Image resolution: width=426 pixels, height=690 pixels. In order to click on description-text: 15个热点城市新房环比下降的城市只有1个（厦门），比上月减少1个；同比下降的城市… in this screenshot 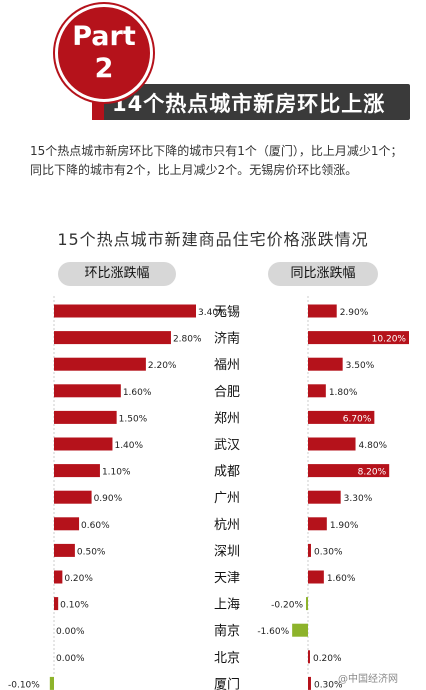, I will do `click(216, 160)`.